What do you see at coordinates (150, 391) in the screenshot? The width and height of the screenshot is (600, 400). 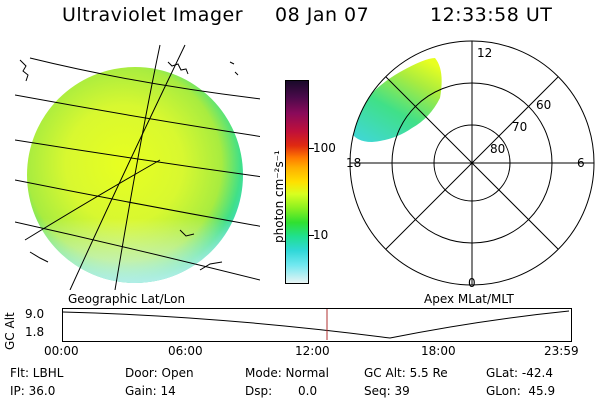 I see `gain-info: Gain: 14` at bounding box center [150, 391].